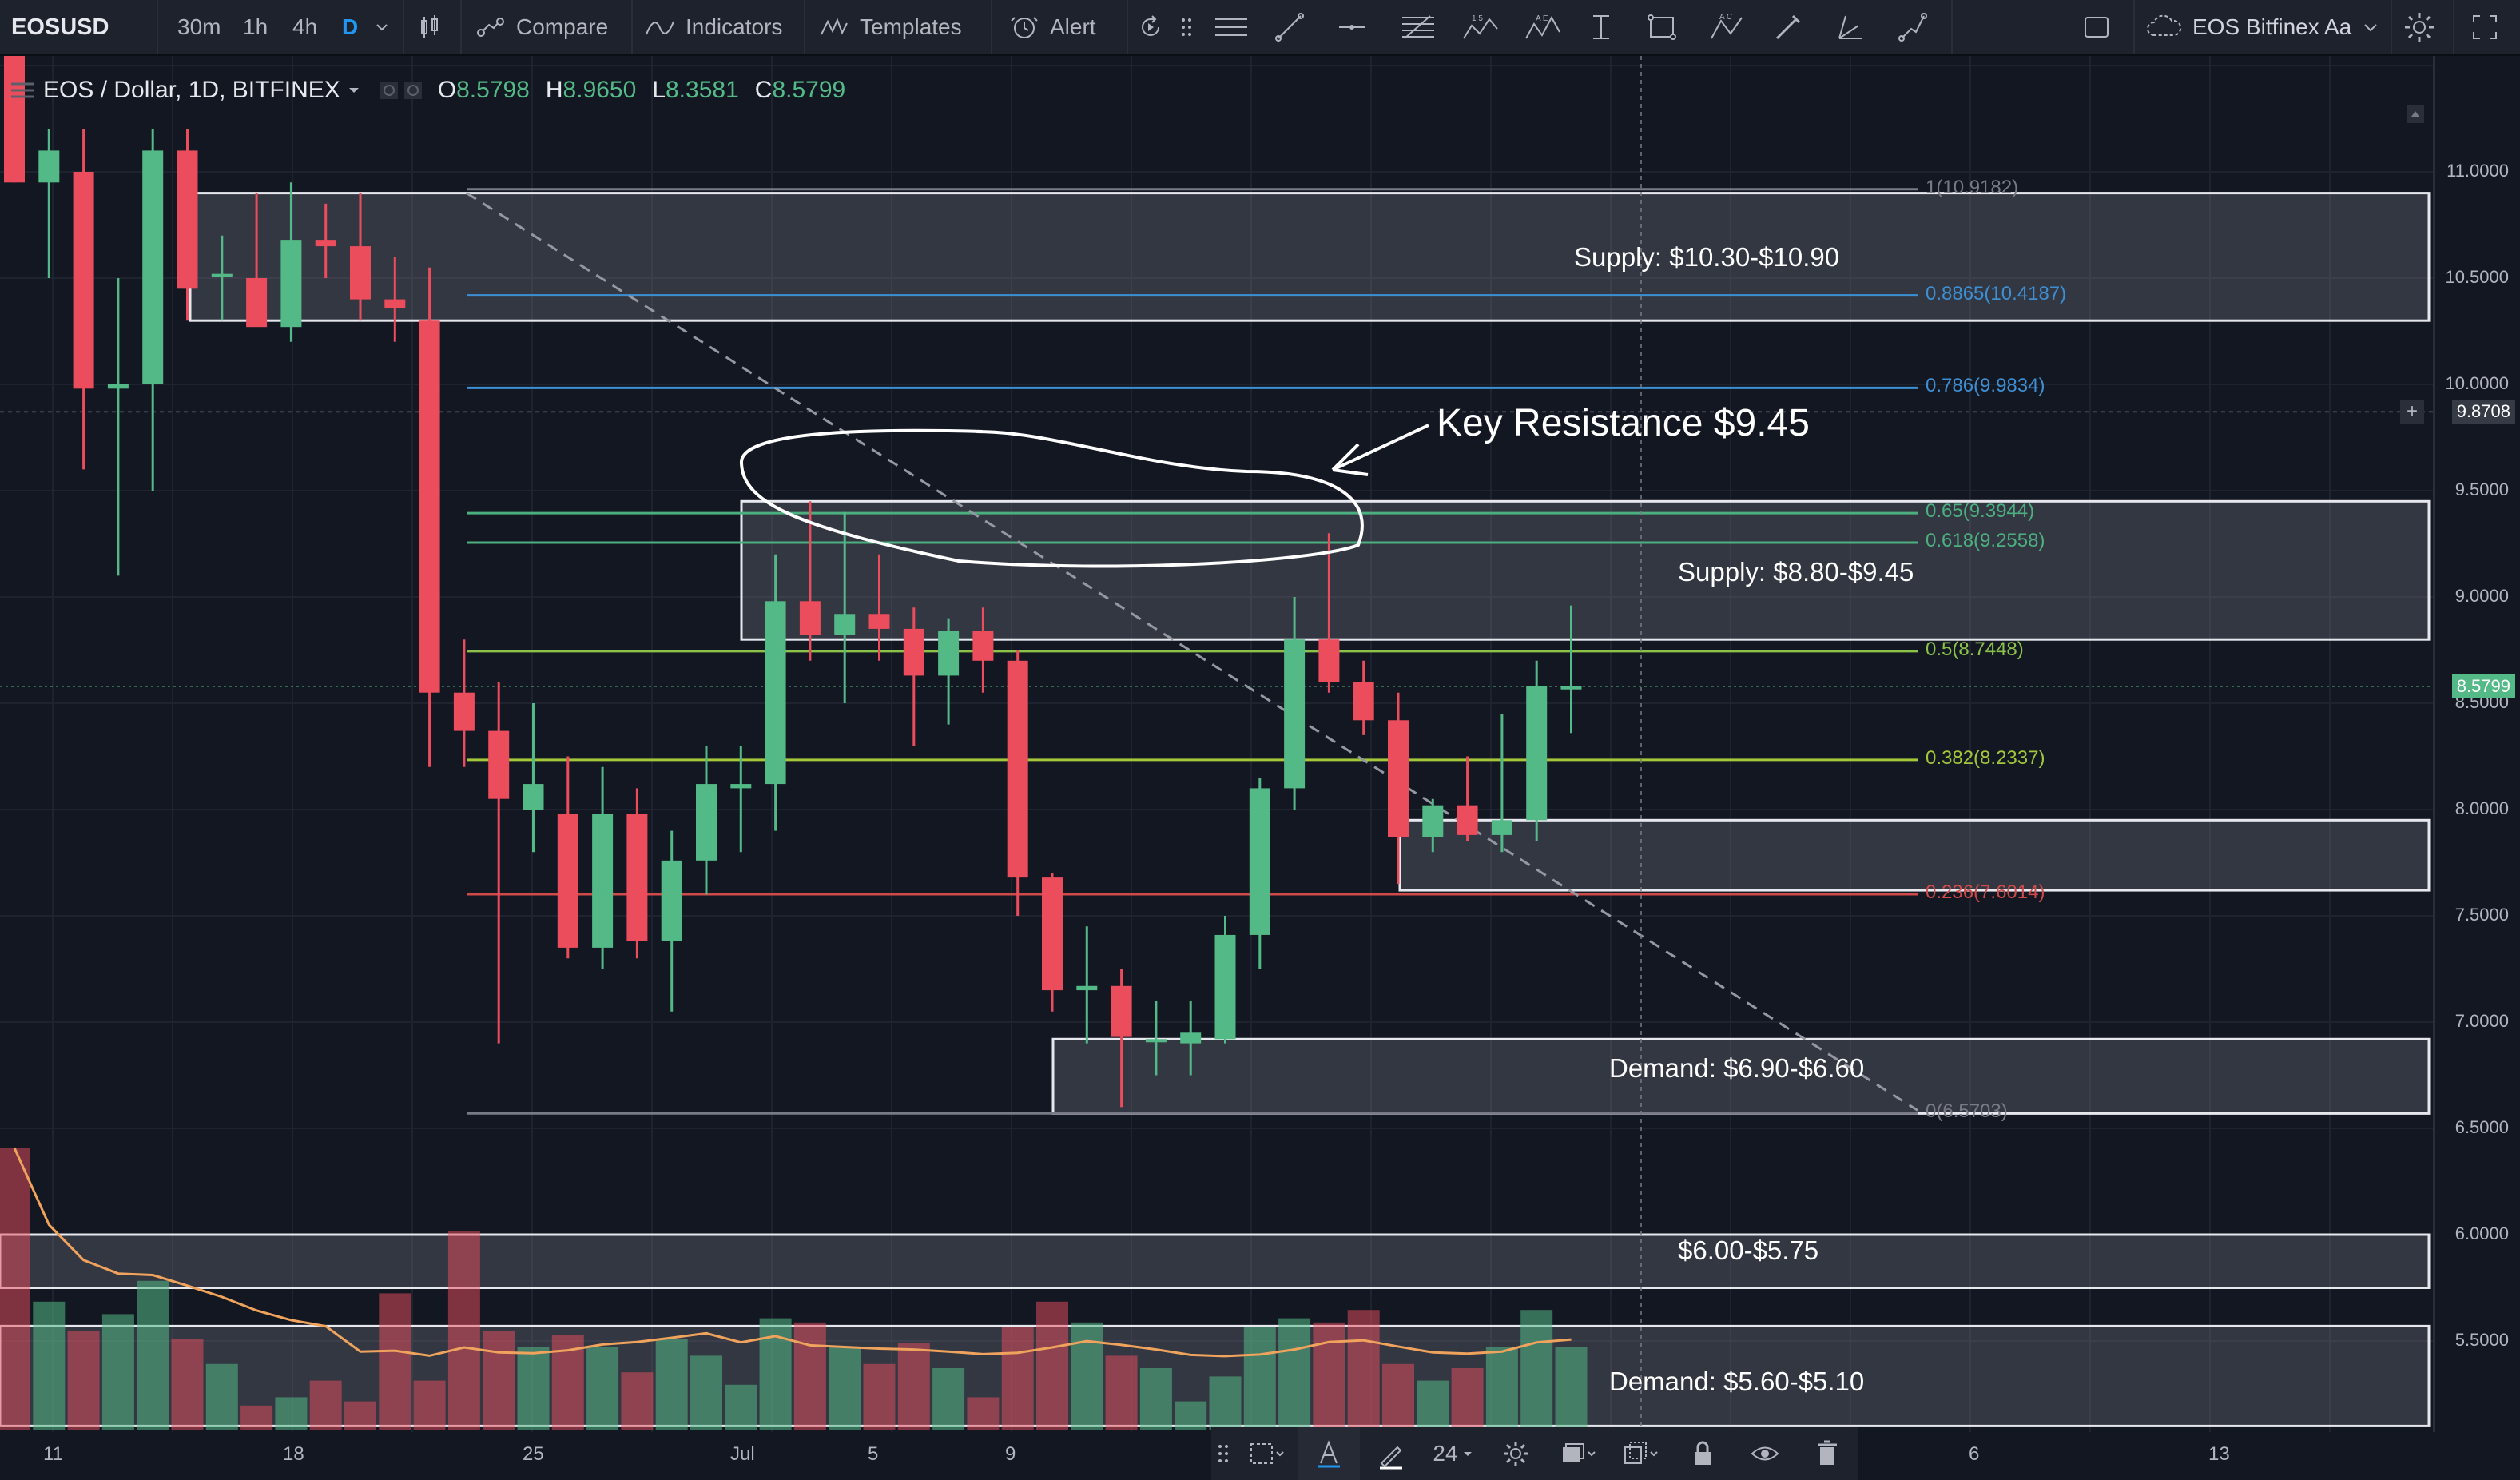 This screenshot has width=2520, height=1480. I want to click on supply-high-label: Supply: $10.30-$10.90, so click(1707, 257).